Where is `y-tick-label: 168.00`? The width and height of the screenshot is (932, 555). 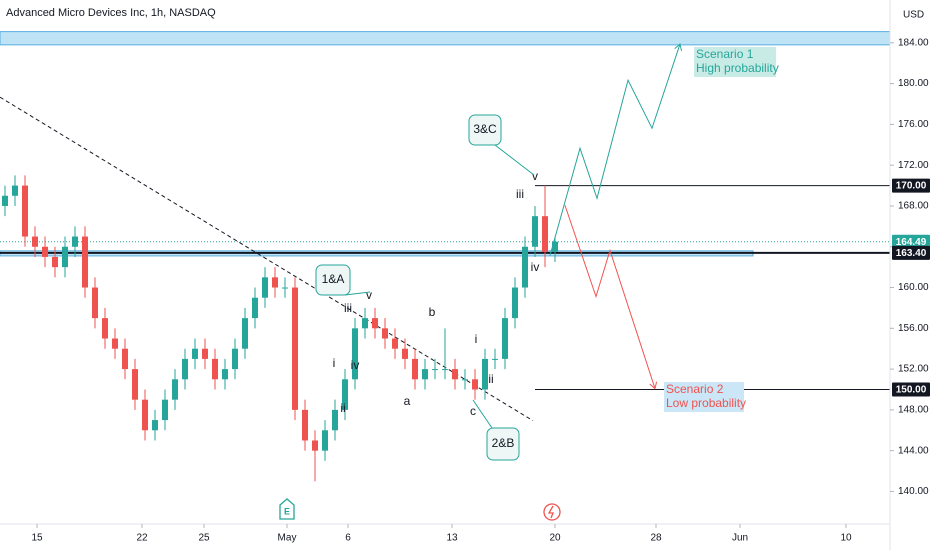 y-tick-label: 168.00 is located at coordinates (913, 206).